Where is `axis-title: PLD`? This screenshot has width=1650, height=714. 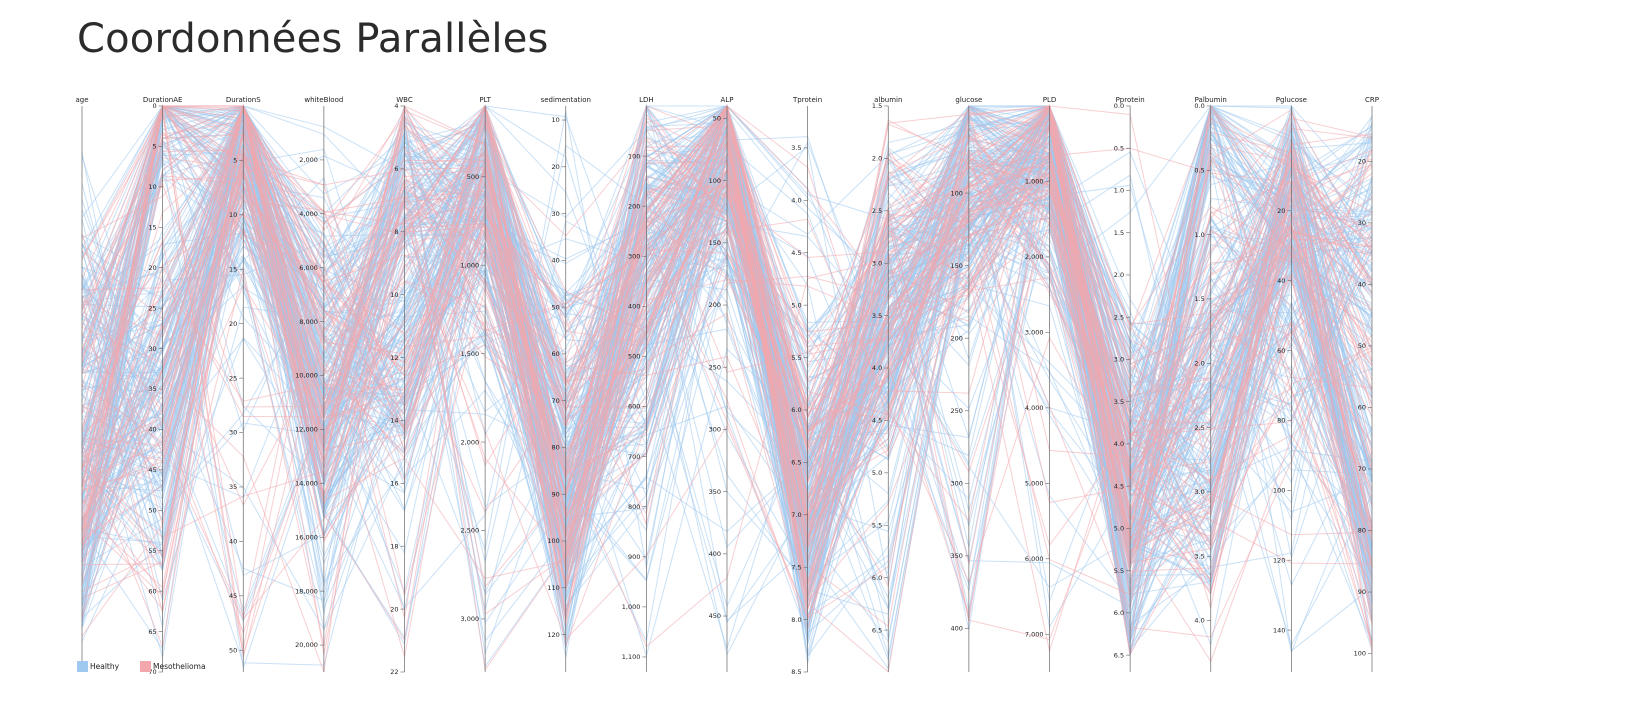
axis-title: PLD is located at coordinates (1050, 100).